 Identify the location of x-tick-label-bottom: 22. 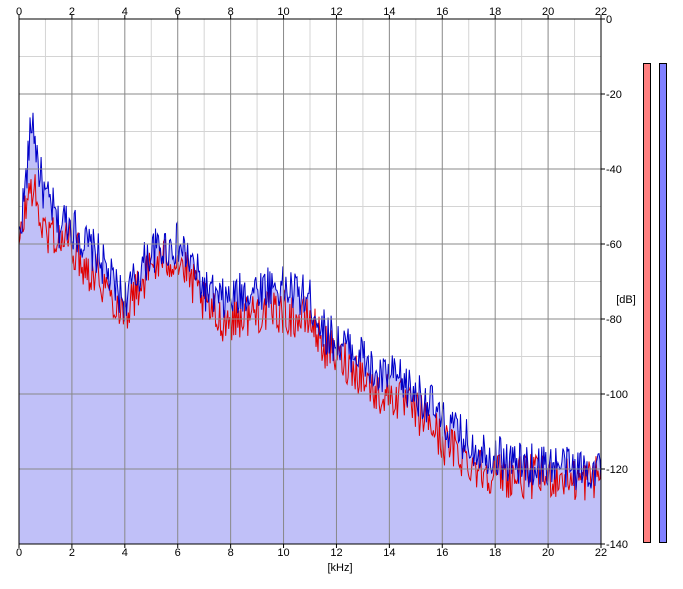
(601, 553).